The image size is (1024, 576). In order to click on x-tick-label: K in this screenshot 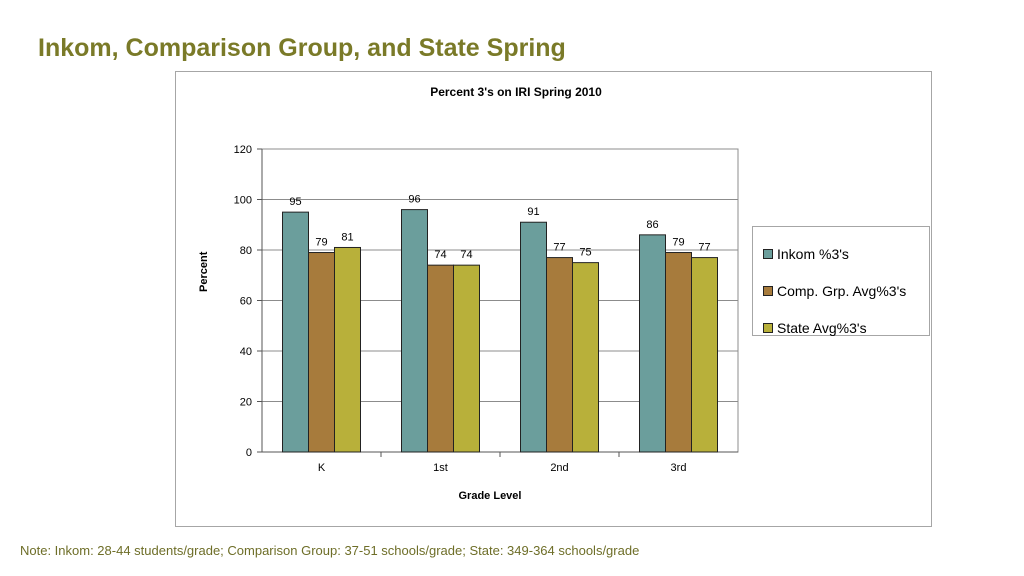, I will do `click(322, 468)`.